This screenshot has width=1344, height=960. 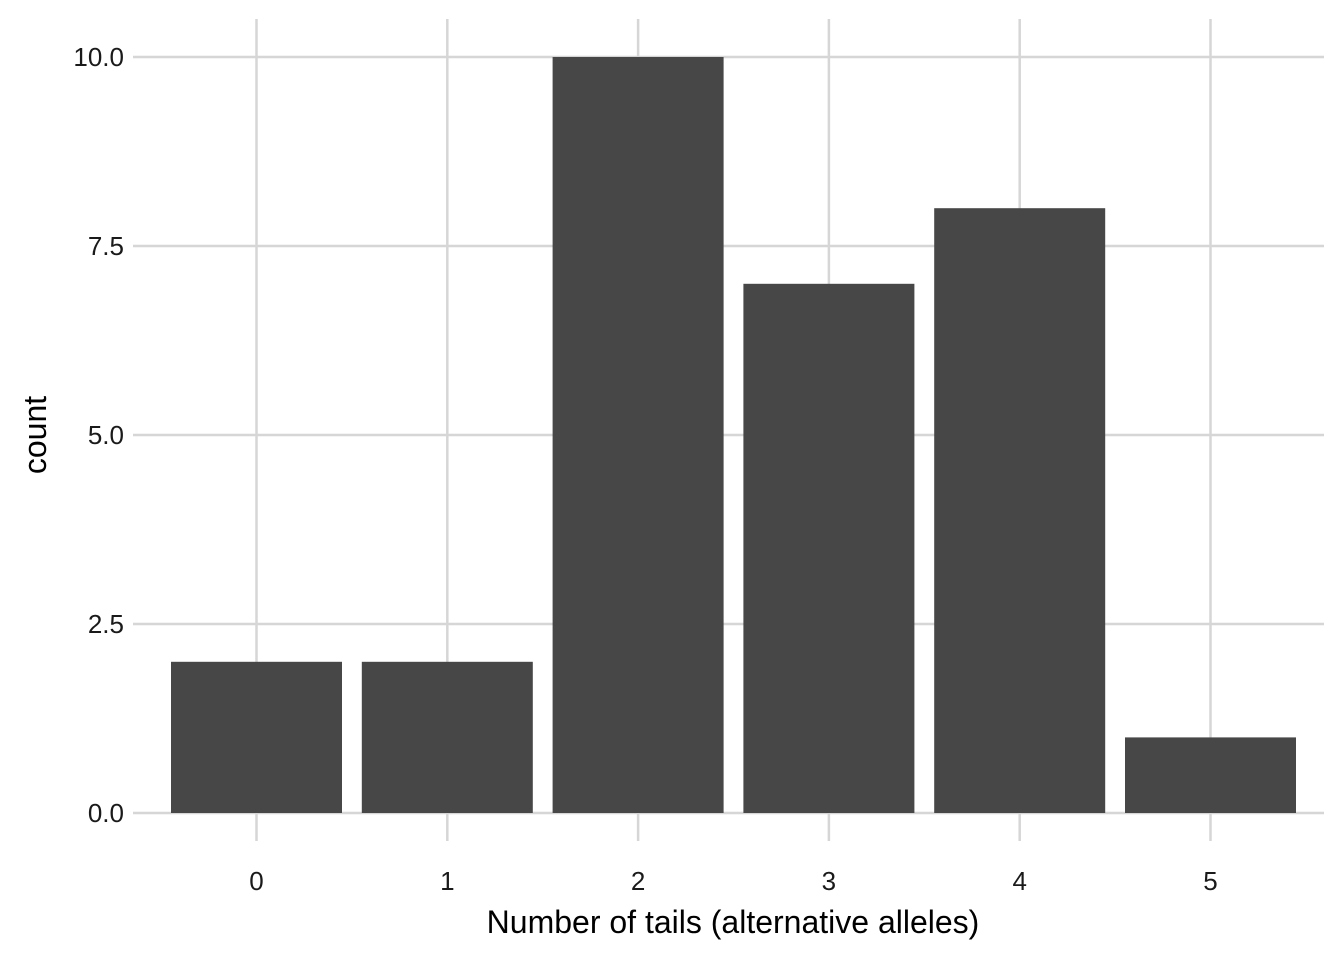 What do you see at coordinates (106, 813) in the screenshot?
I see `y-tick-label: 0.0` at bounding box center [106, 813].